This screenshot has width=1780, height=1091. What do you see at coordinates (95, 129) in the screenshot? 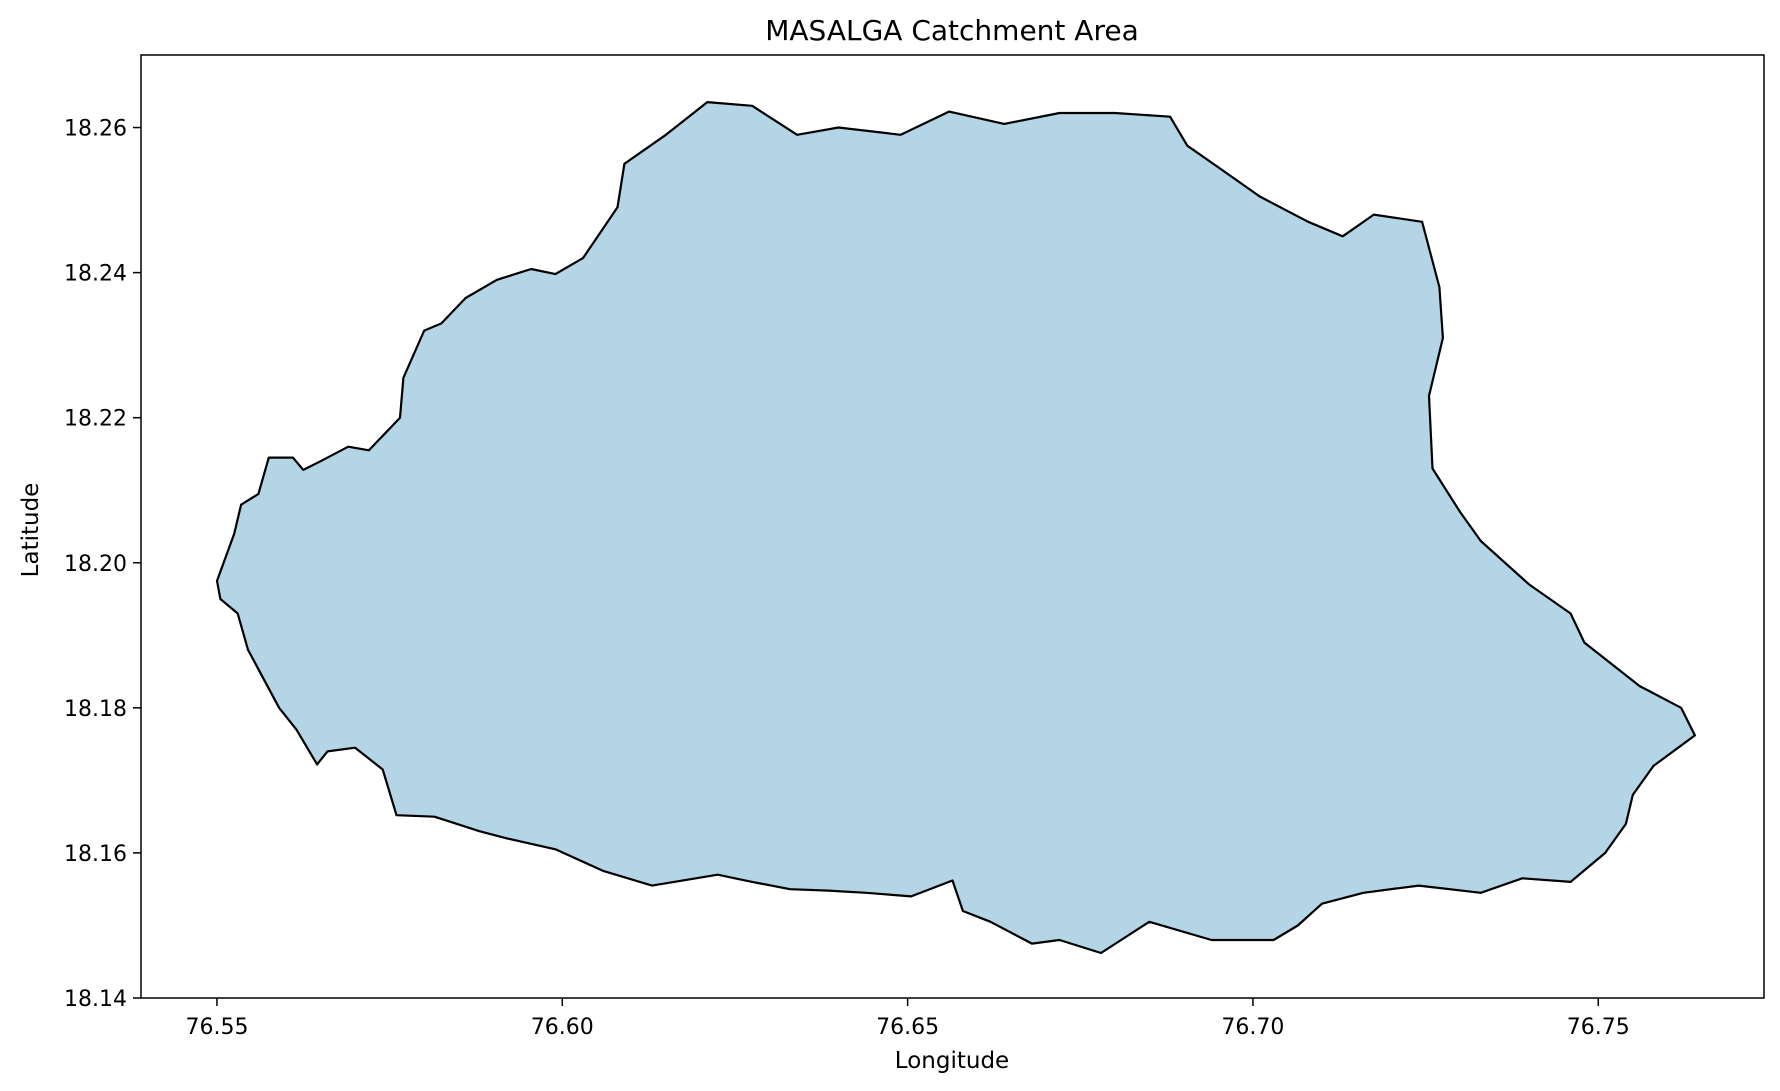
I see `y-tick-label: 18.26` at bounding box center [95, 129].